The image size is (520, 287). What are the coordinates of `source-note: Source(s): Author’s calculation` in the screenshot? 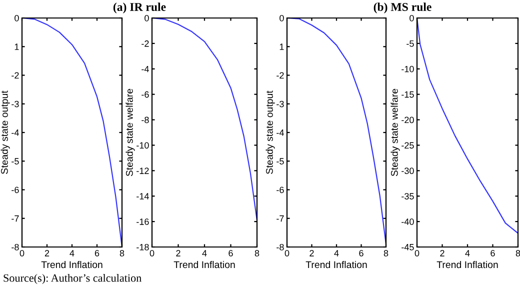 It's located at (73, 279).